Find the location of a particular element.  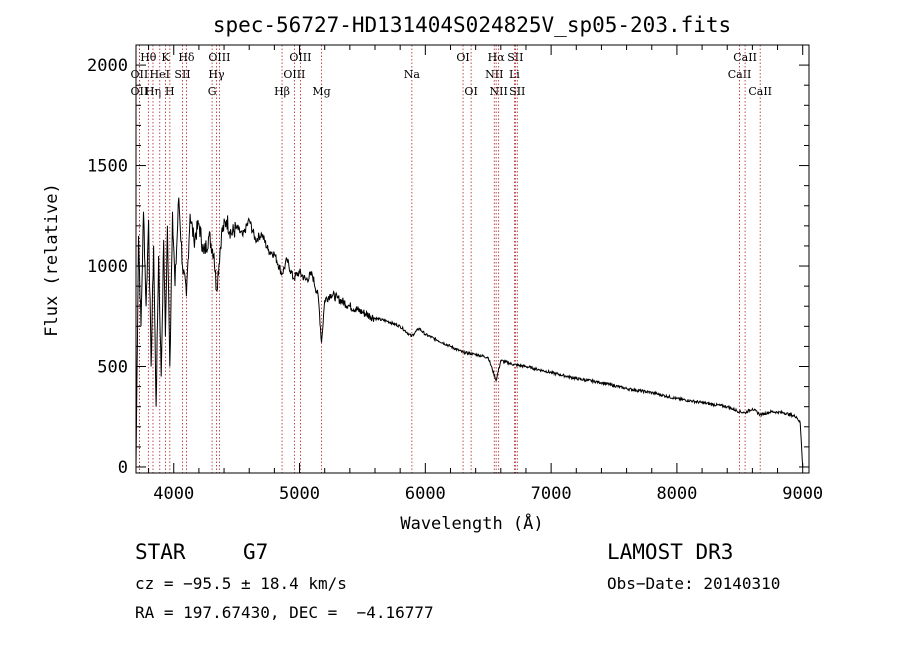

spectral-line-label-11: OIII is located at coordinates (219, 57).